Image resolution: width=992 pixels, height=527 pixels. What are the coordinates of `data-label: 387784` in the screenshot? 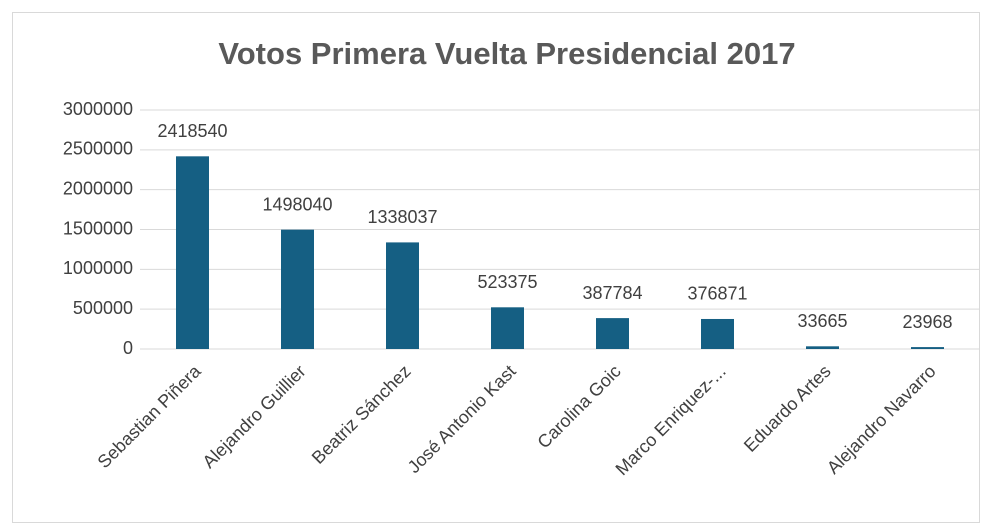 It's located at (612, 293).